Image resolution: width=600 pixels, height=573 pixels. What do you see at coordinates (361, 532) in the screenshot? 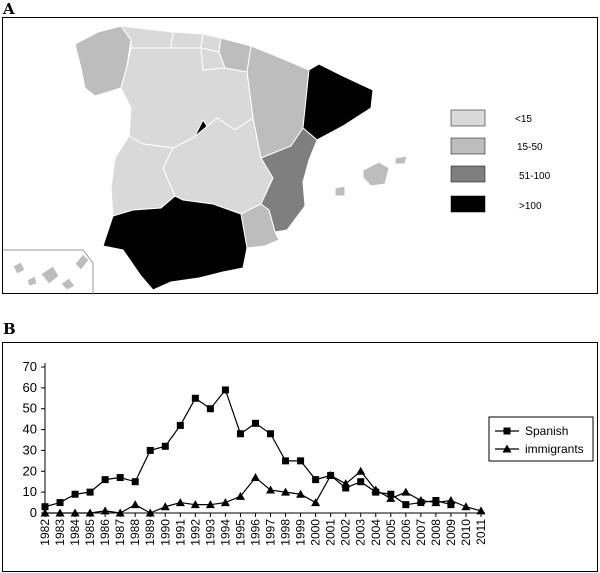
I see `x-tick-label: 2003` at bounding box center [361, 532].